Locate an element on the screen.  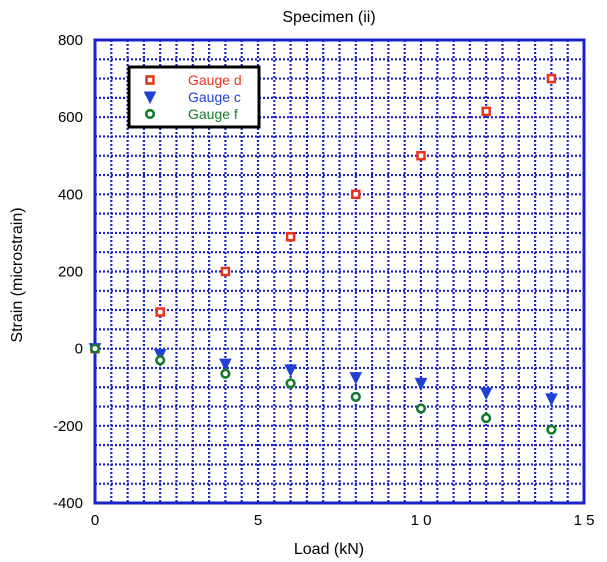
y-axis-label: Strain (microstrain) is located at coordinates (17, 274).